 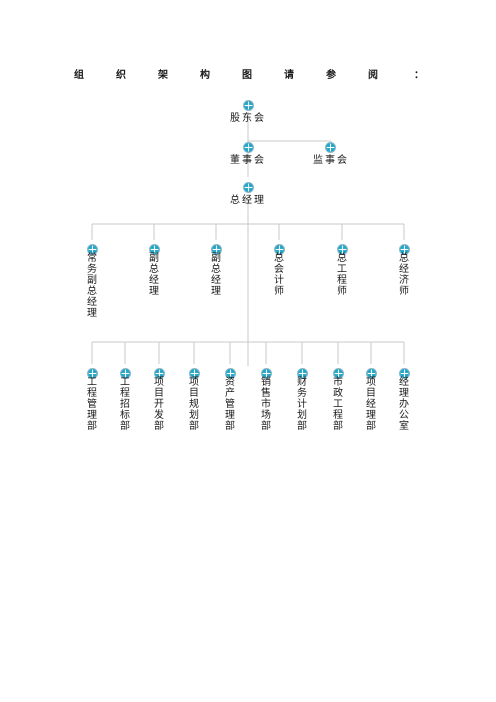 I want to click on heading-char: 组, so click(x=79, y=75).